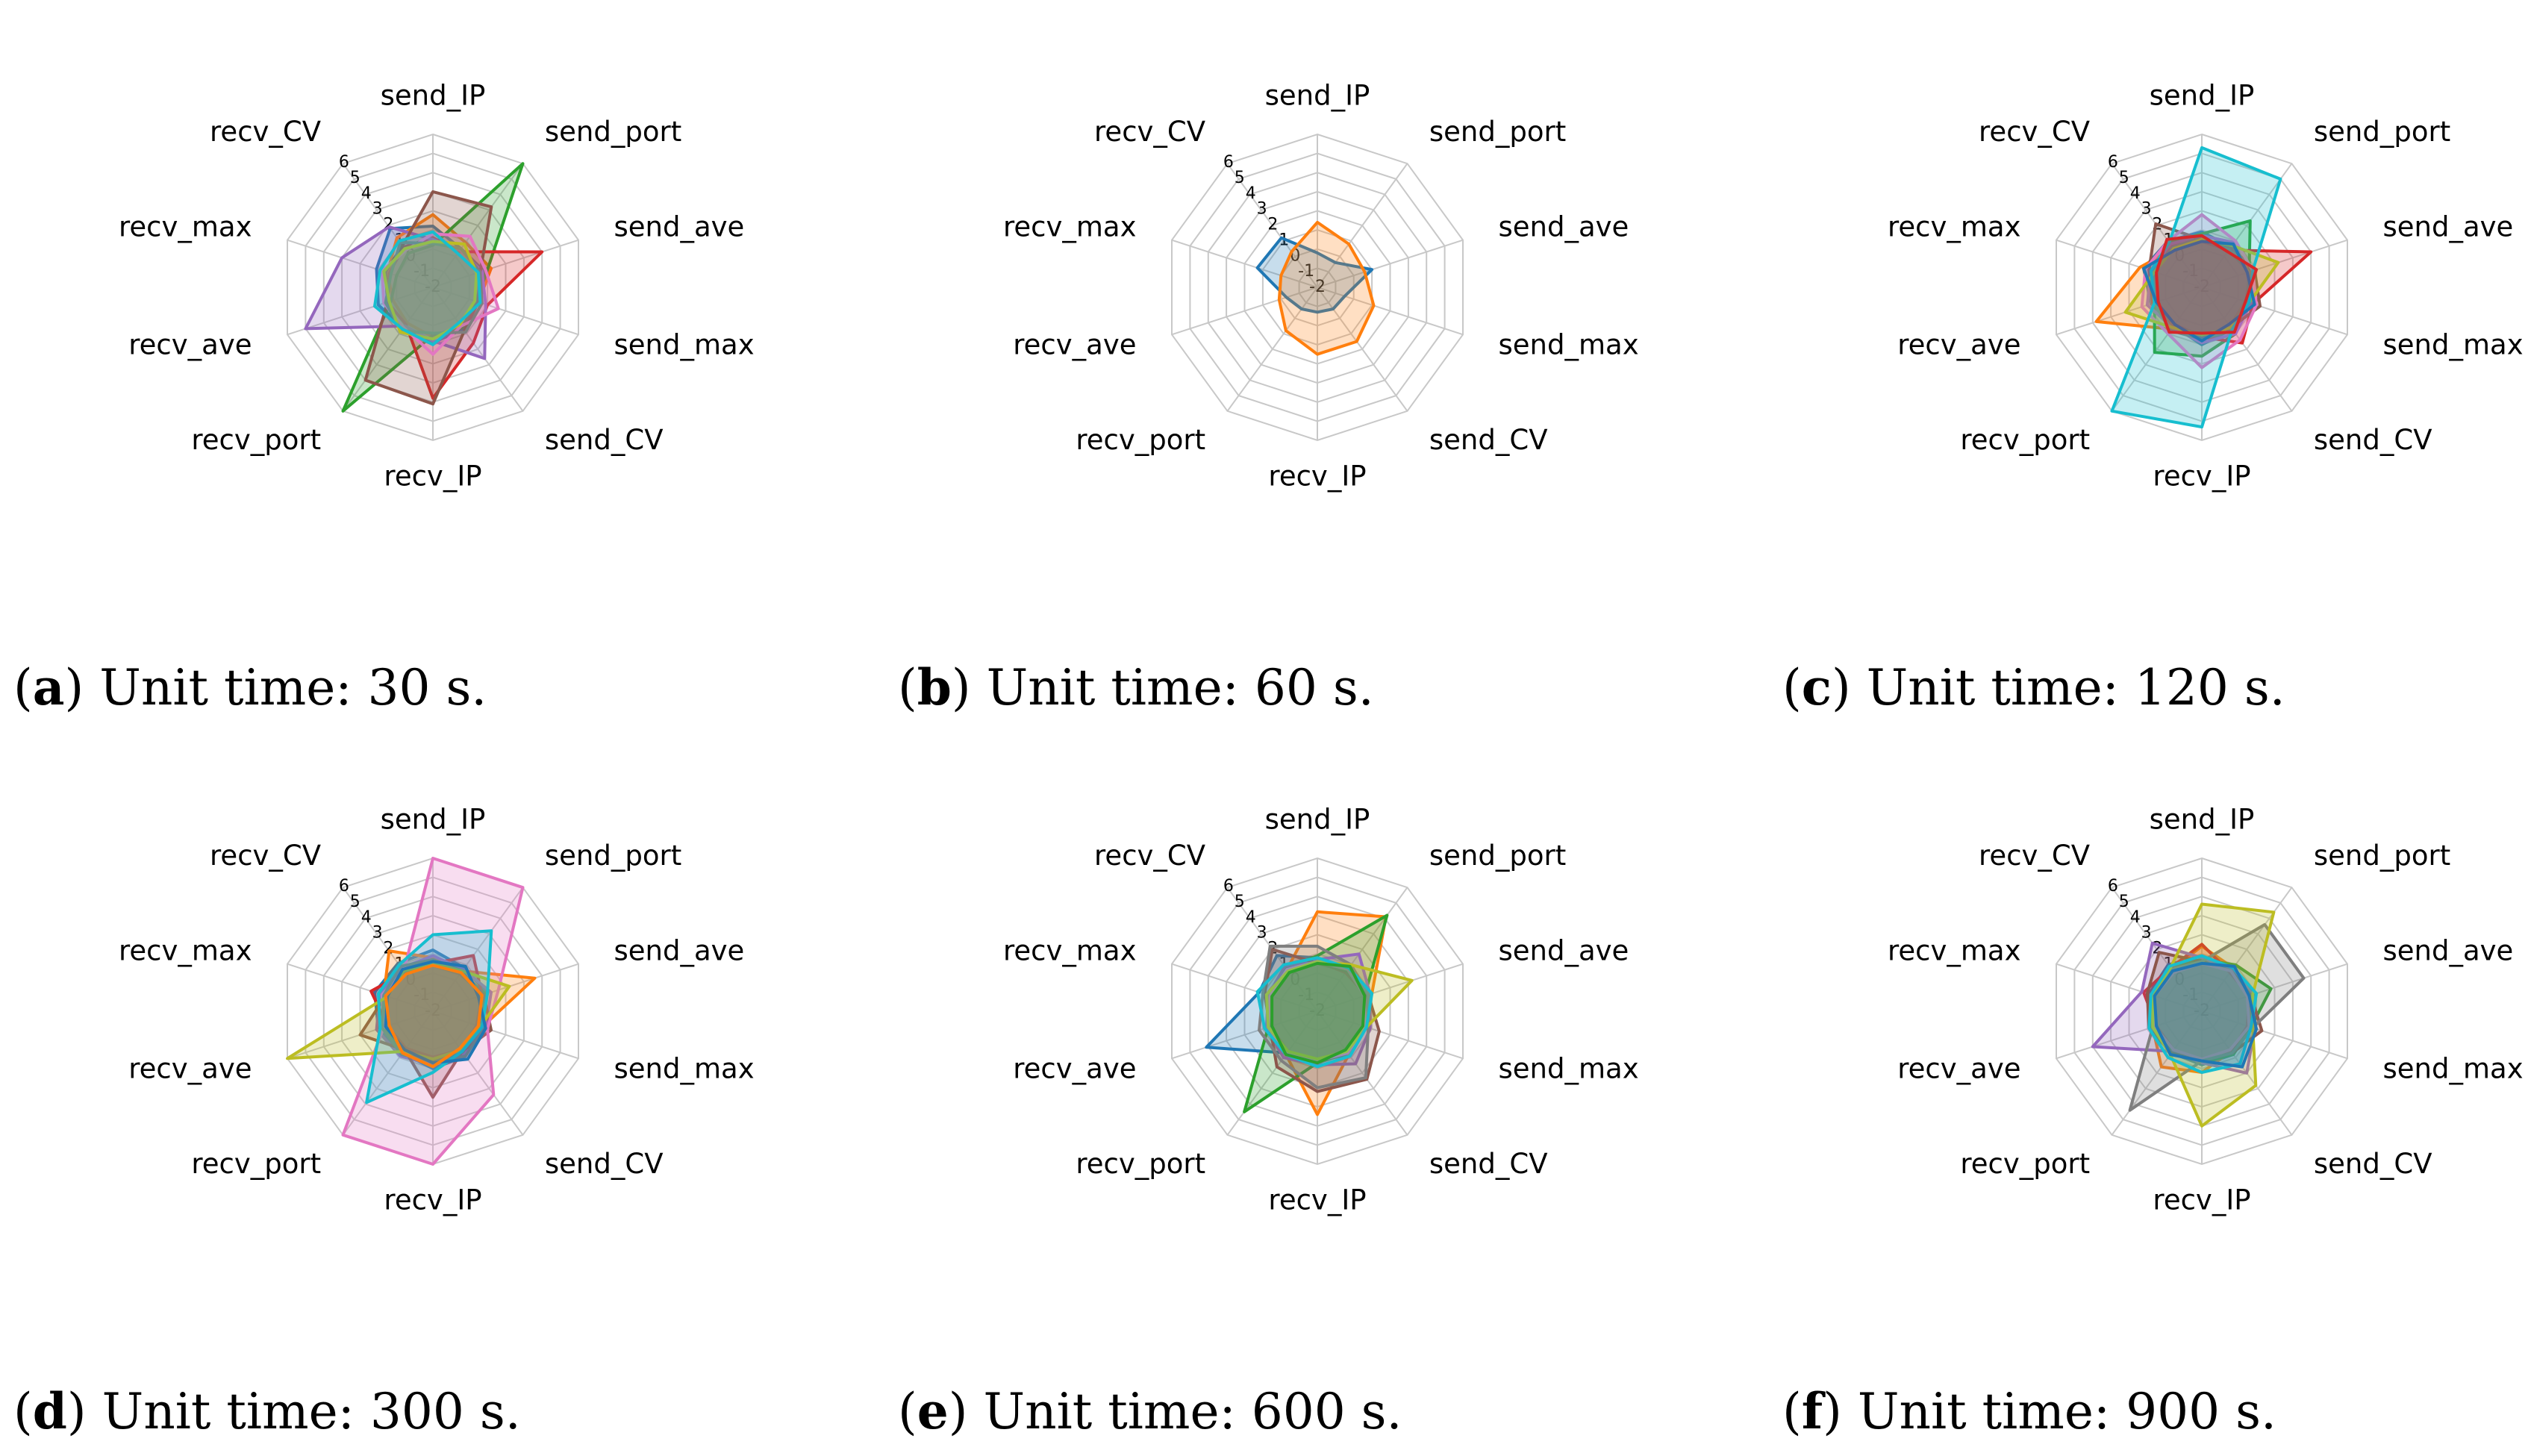 Image resolution: width=2528 pixels, height=1456 pixels. Describe the element at coordinates (2033, 687) in the screenshot. I see `caption-c: (c) Unit time: 120 s.` at that location.